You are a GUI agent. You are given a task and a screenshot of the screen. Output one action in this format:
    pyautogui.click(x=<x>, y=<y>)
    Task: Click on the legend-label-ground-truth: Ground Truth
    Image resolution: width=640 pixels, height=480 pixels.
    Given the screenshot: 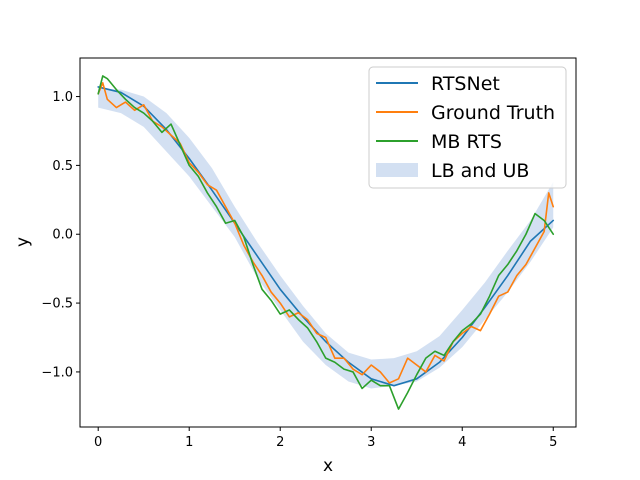 What is the action you would take?
    pyautogui.click(x=493, y=113)
    